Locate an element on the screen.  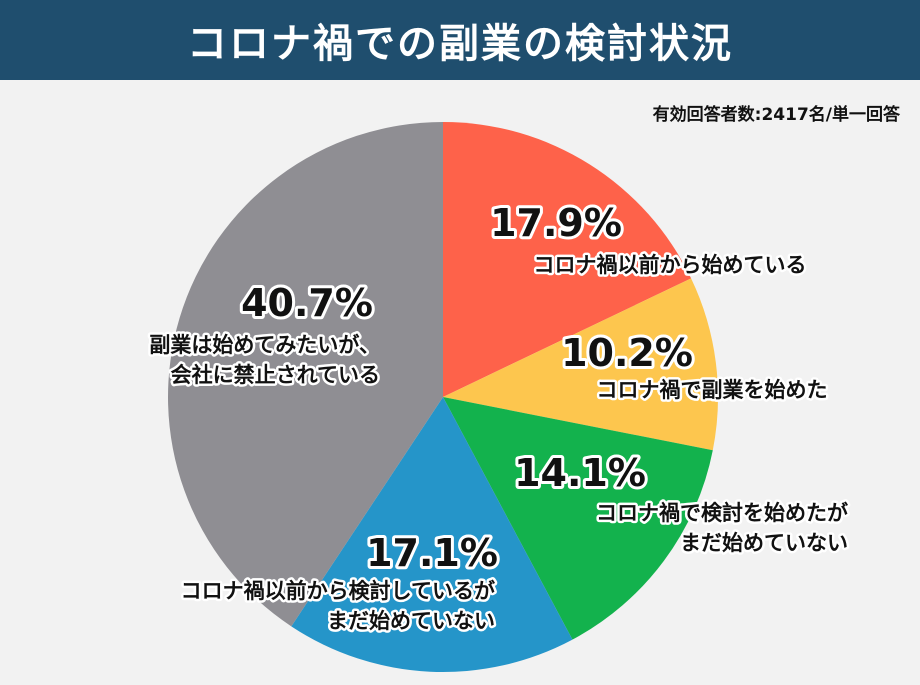
chart-title: コロナ禍での副業の検討状況 is located at coordinates (460, 44).